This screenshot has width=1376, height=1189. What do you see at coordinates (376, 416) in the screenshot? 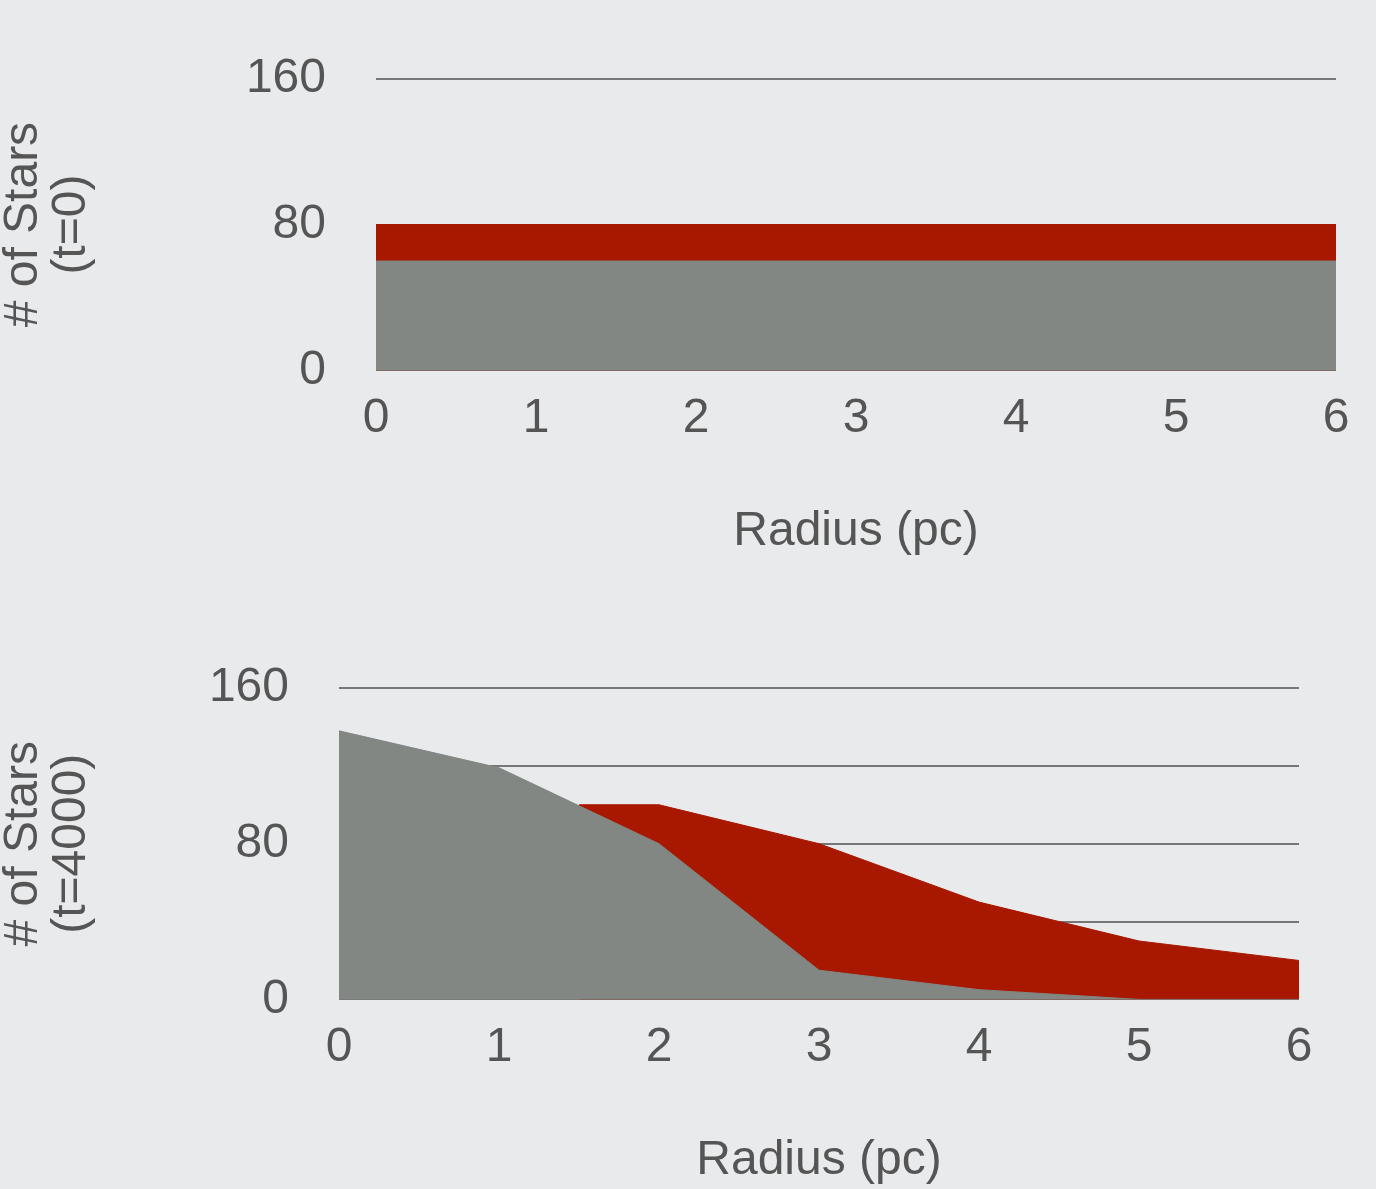
I see `x-tick-label: 0` at bounding box center [376, 416].